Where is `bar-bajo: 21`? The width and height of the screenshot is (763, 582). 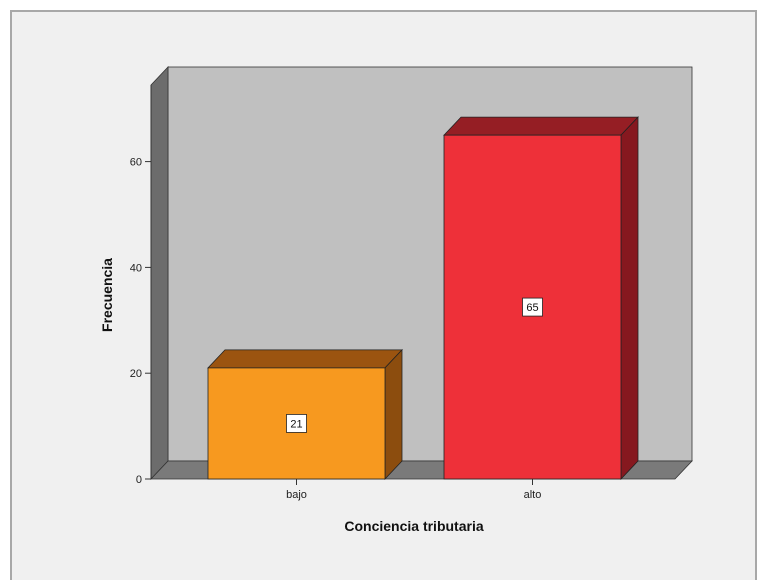
bar-bajo: 21 is located at coordinates (305, 414).